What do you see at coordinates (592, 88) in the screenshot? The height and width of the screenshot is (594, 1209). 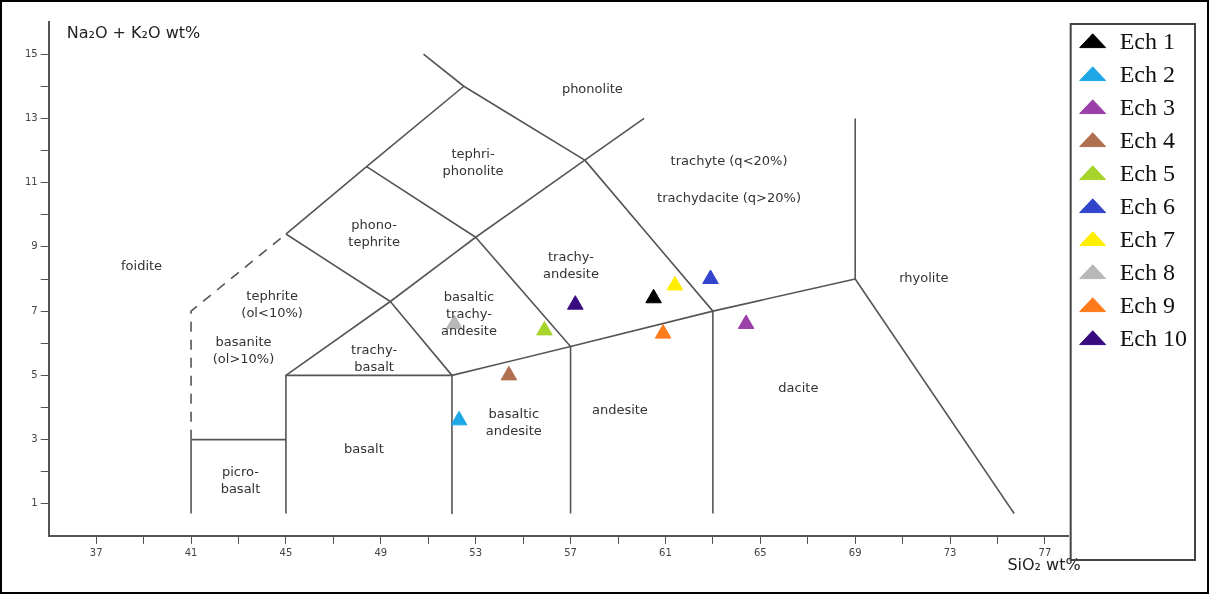 I see `annotation: phonolite` at bounding box center [592, 88].